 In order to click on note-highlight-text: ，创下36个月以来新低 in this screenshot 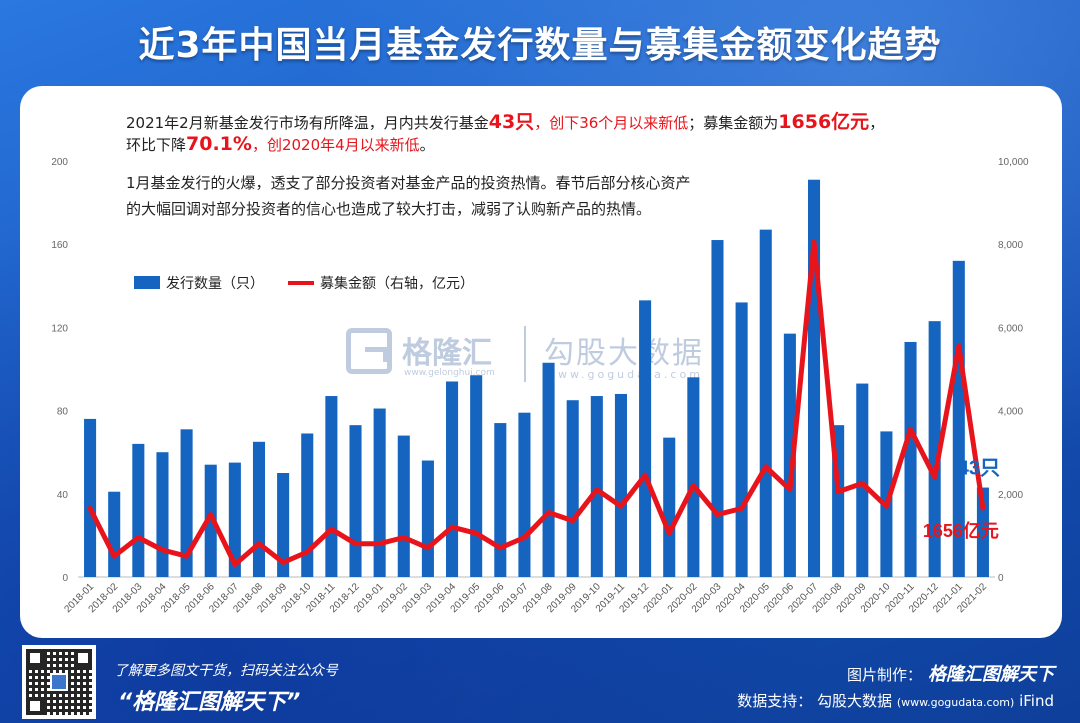, I will do `click(611, 123)`.